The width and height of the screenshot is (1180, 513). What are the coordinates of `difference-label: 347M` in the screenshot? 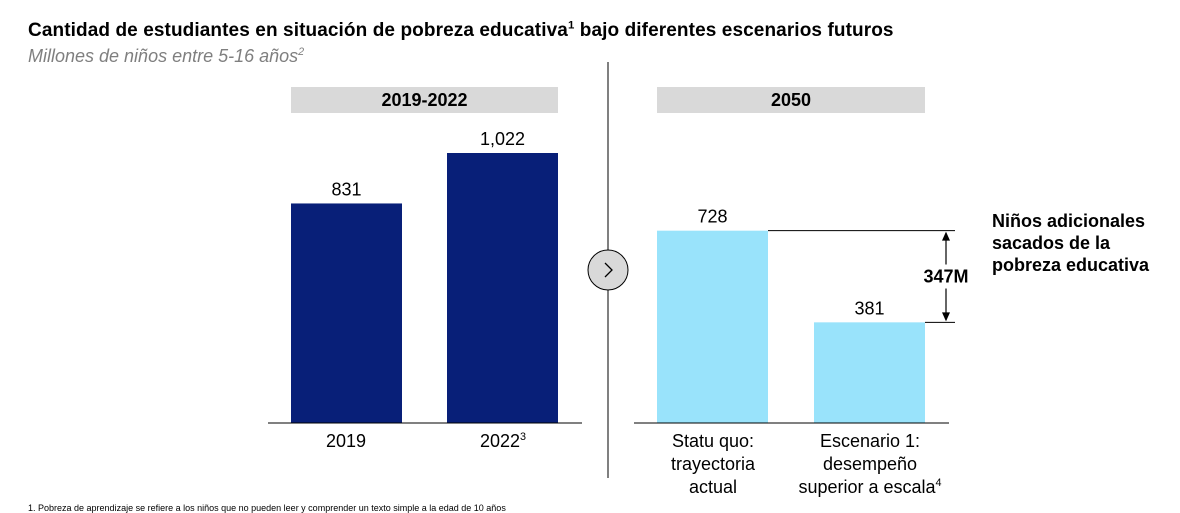 It's located at (945, 277).